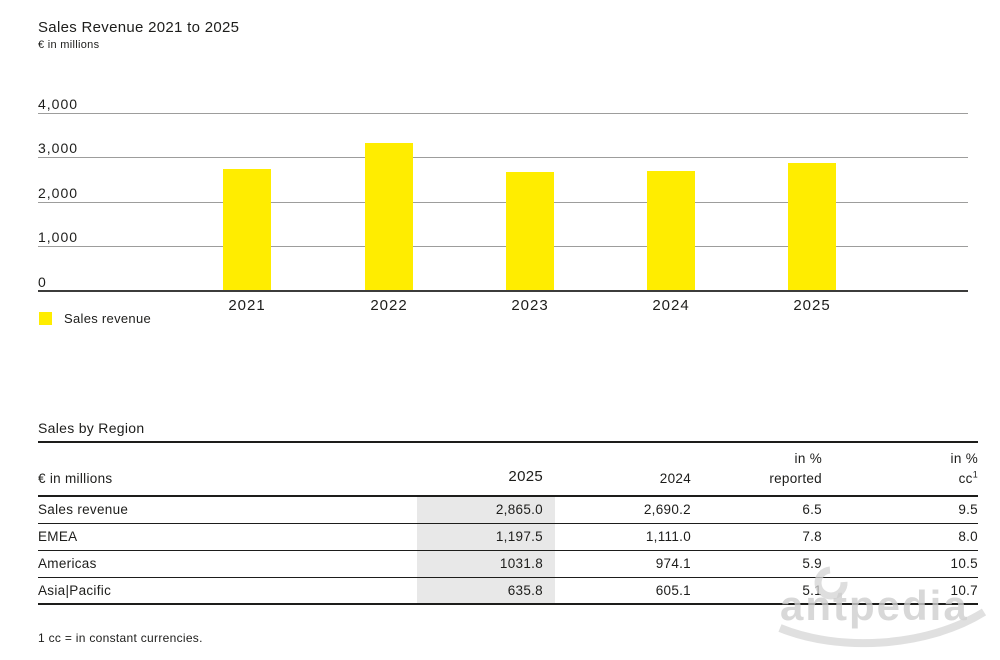 The width and height of the screenshot is (1000, 660). Describe the element at coordinates (247, 229) in the screenshot. I see `bar-2021` at that location.